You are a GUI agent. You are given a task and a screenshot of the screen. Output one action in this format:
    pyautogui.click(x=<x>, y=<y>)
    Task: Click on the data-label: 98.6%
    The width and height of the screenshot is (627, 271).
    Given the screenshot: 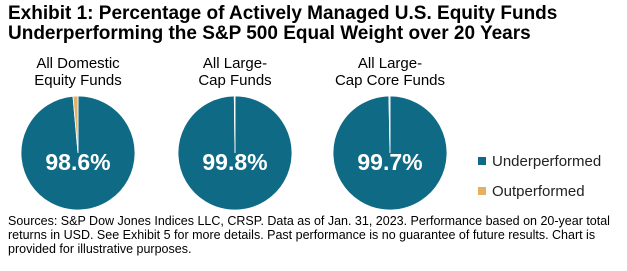 What is the action you would take?
    pyautogui.click(x=77, y=162)
    